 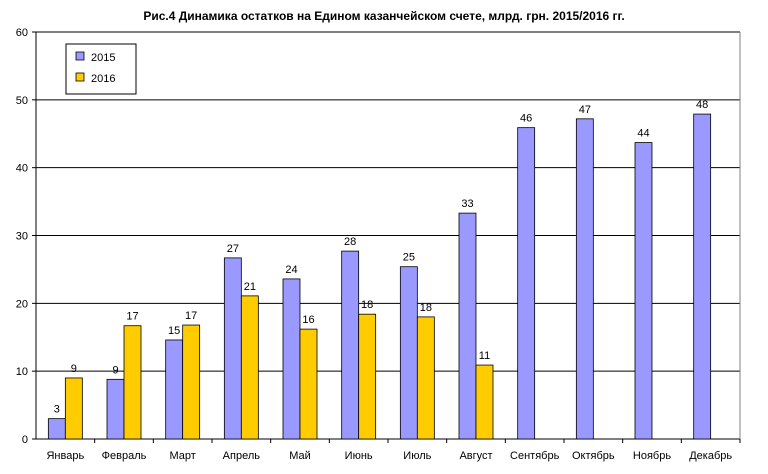 I want to click on data-label: 27, so click(x=233, y=249).